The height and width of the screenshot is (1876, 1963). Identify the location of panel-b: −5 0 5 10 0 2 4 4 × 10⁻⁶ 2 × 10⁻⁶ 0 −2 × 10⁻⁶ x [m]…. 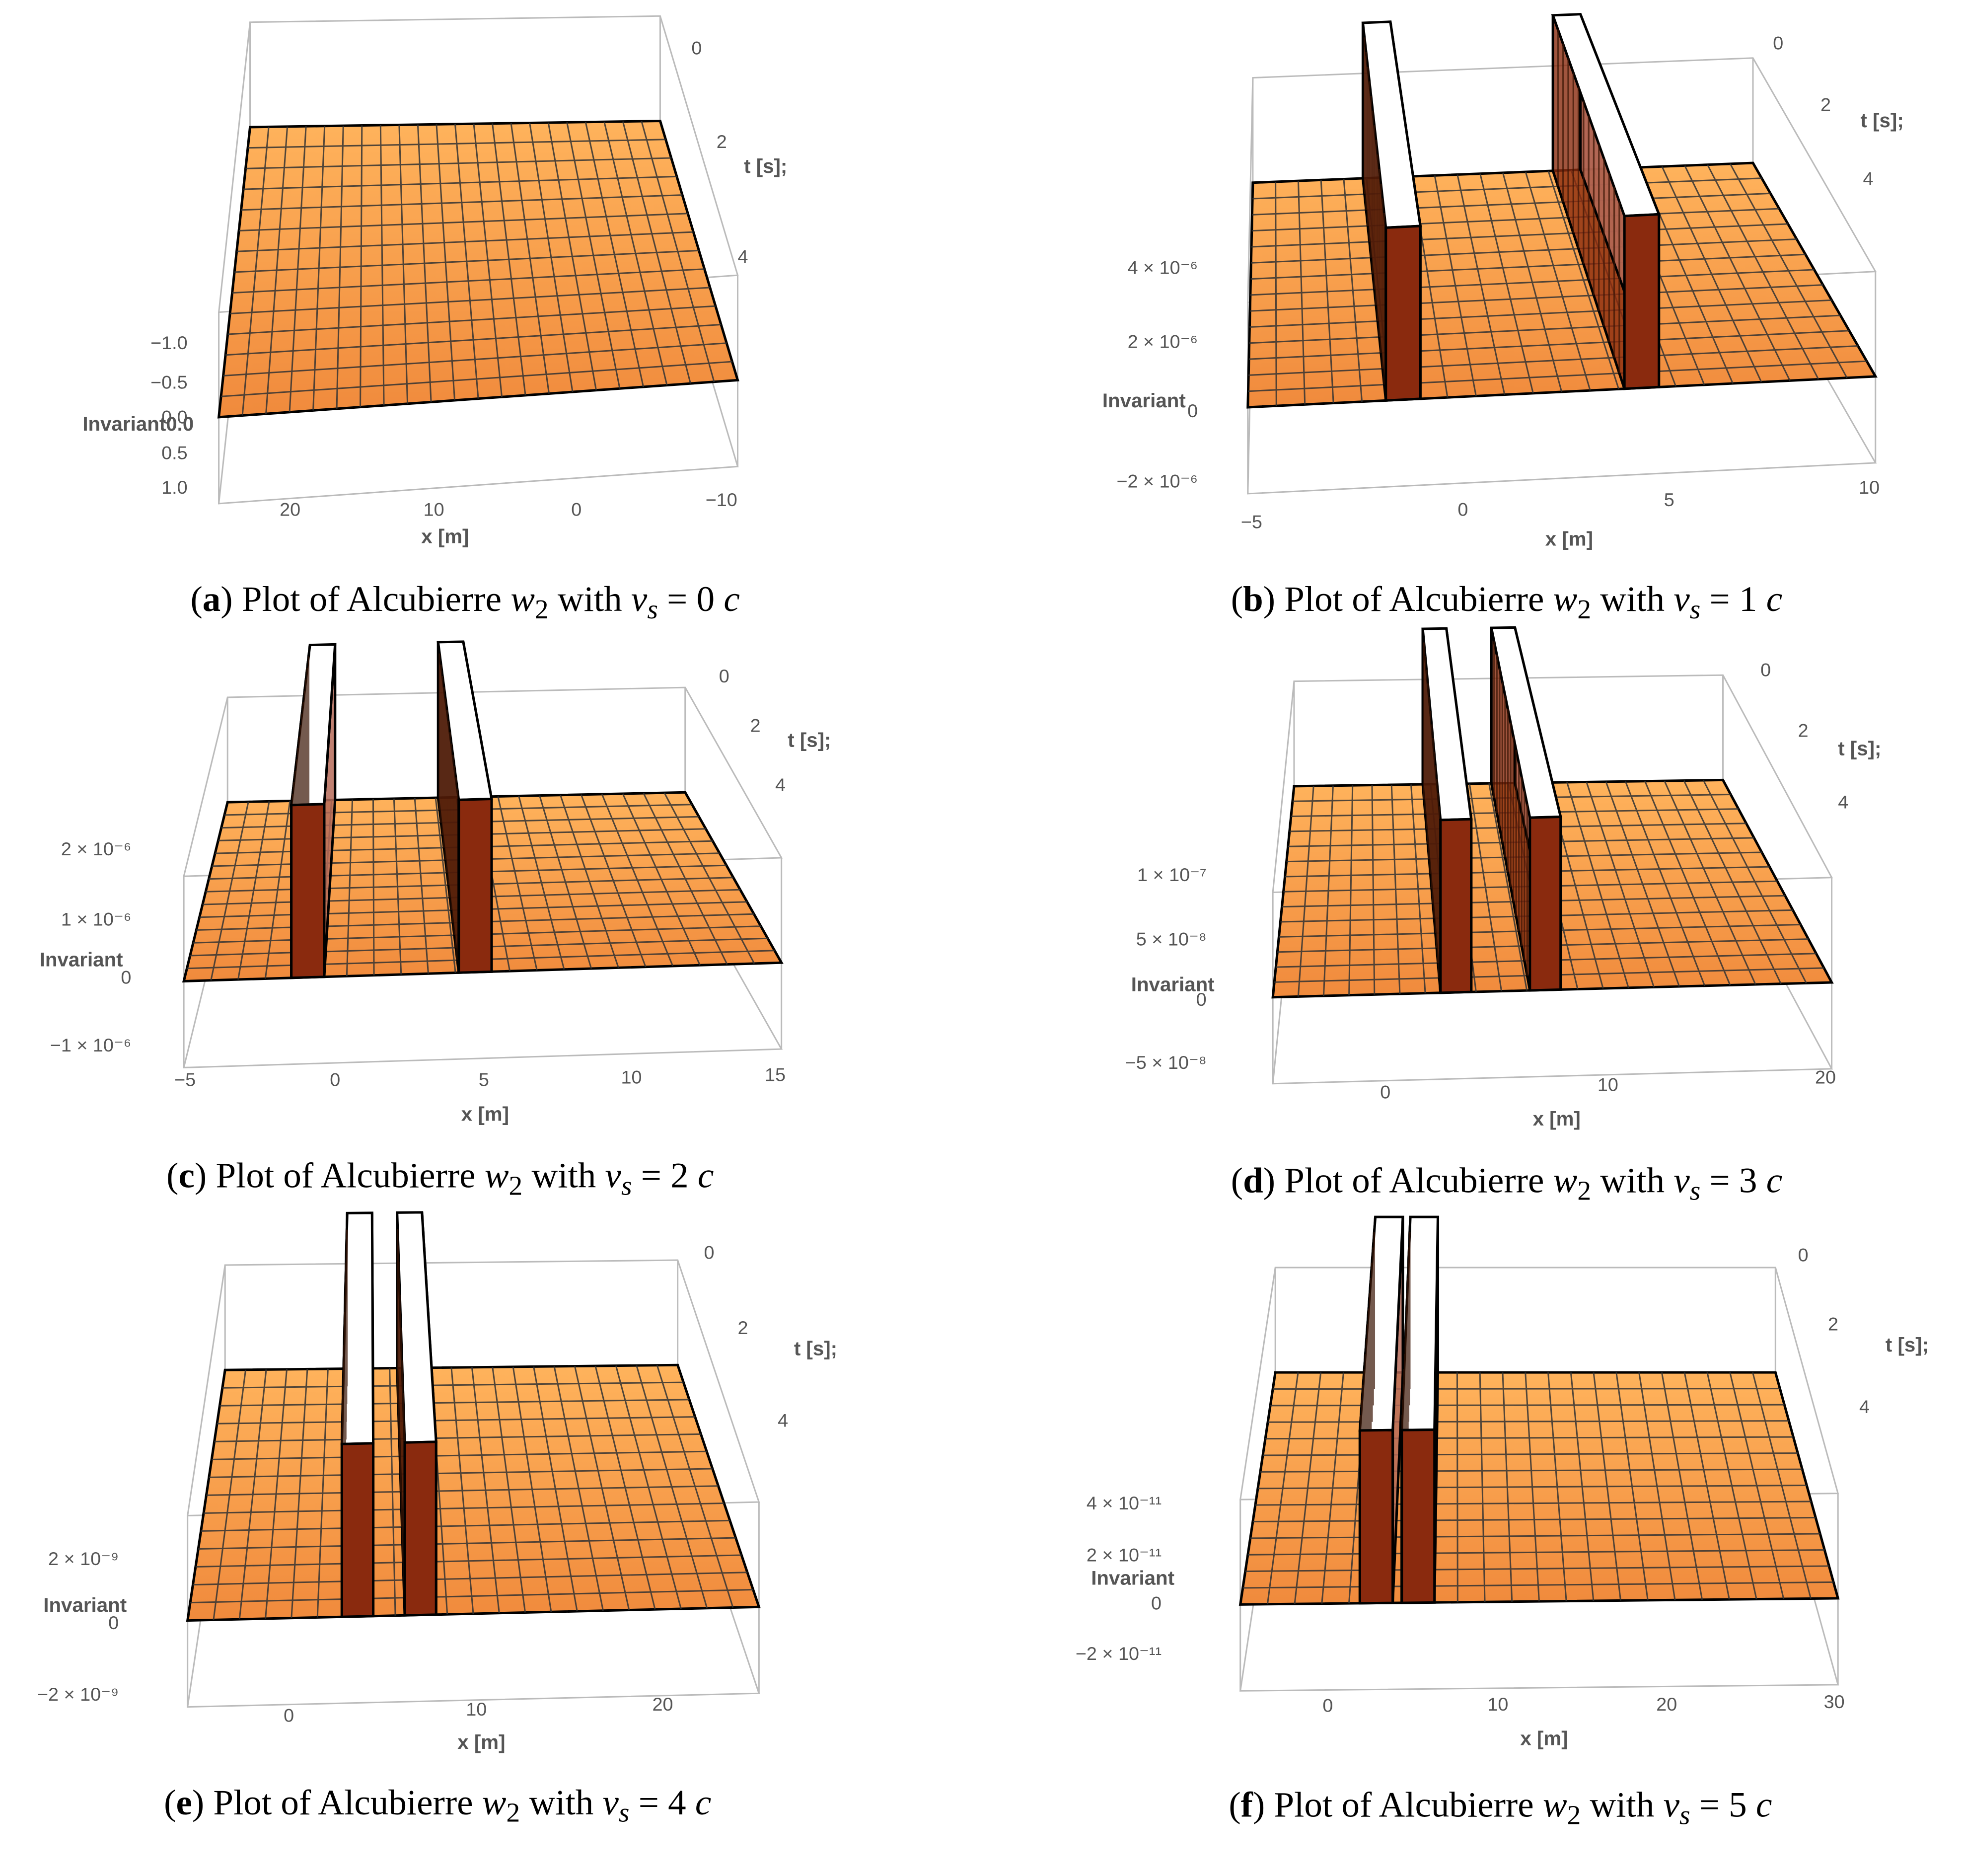
(1503, 318).